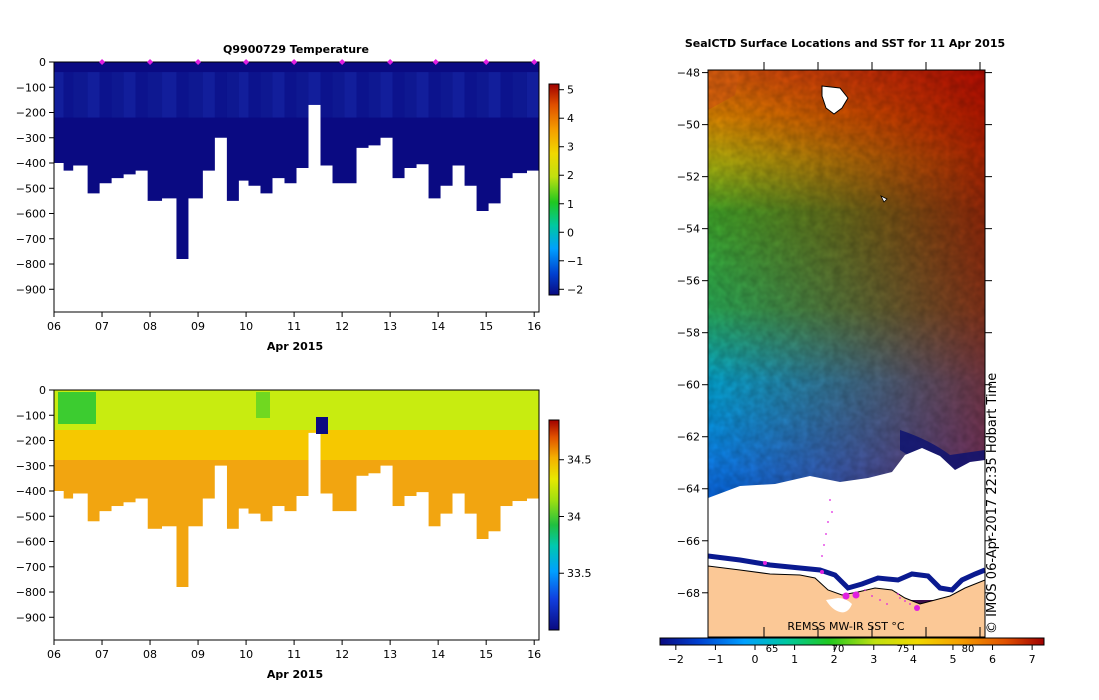  Describe the element at coordinates (992, 503) in the screenshot. I see `imos-credit: © IMOS 06-Apr-2017 22:35 Hobart Time` at that location.